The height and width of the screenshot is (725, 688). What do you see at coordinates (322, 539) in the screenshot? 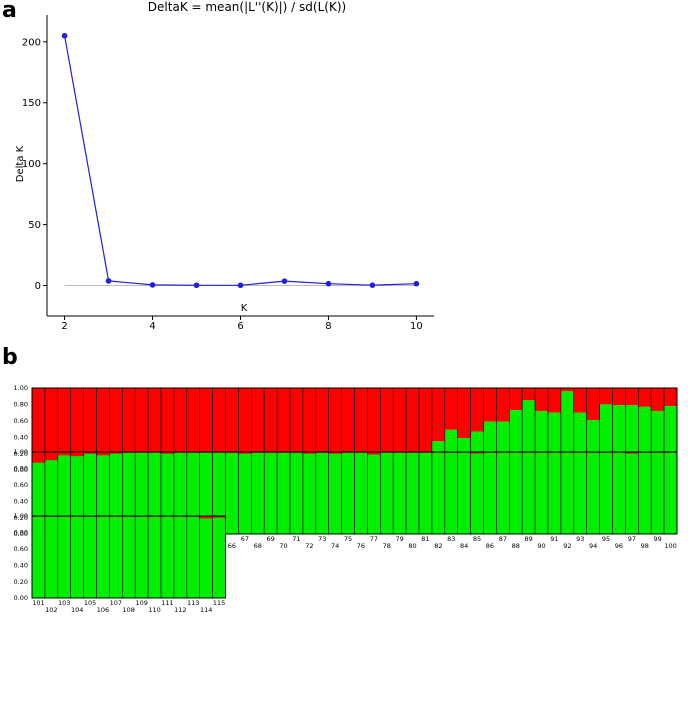
I see `individual-label: 73` at bounding box center [322, 539].